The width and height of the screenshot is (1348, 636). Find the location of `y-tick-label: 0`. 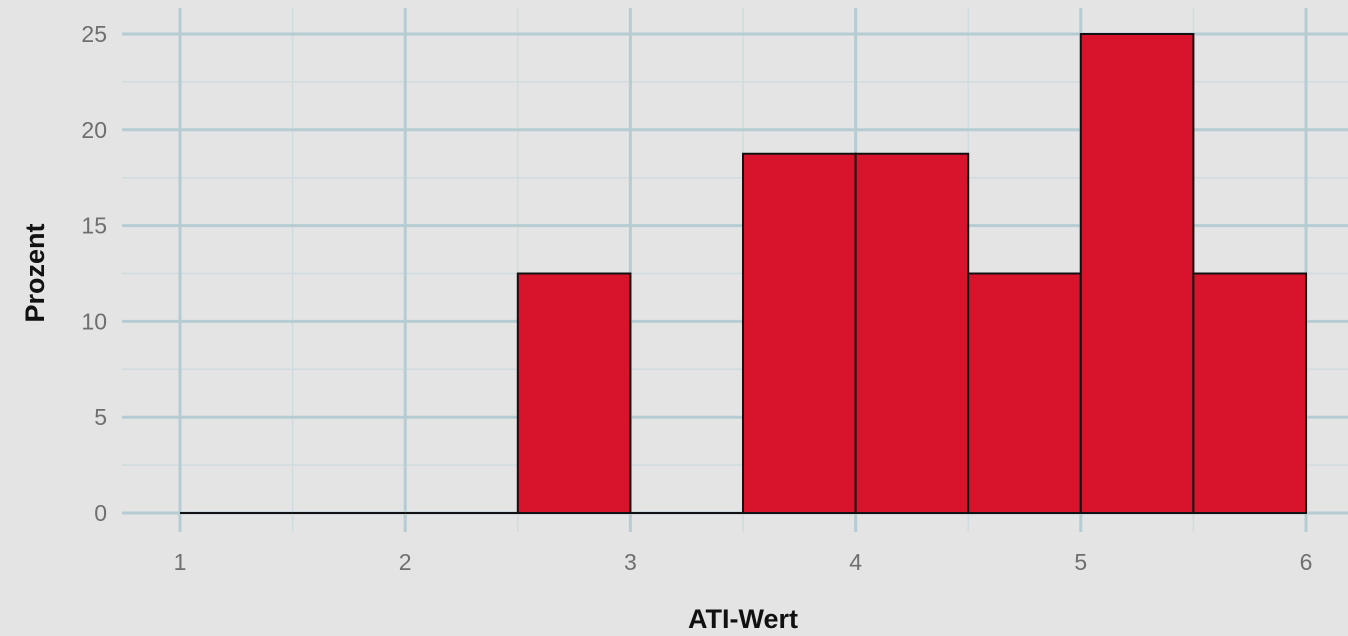

y-tick-label: 0 is located at coordinates (100, 513).